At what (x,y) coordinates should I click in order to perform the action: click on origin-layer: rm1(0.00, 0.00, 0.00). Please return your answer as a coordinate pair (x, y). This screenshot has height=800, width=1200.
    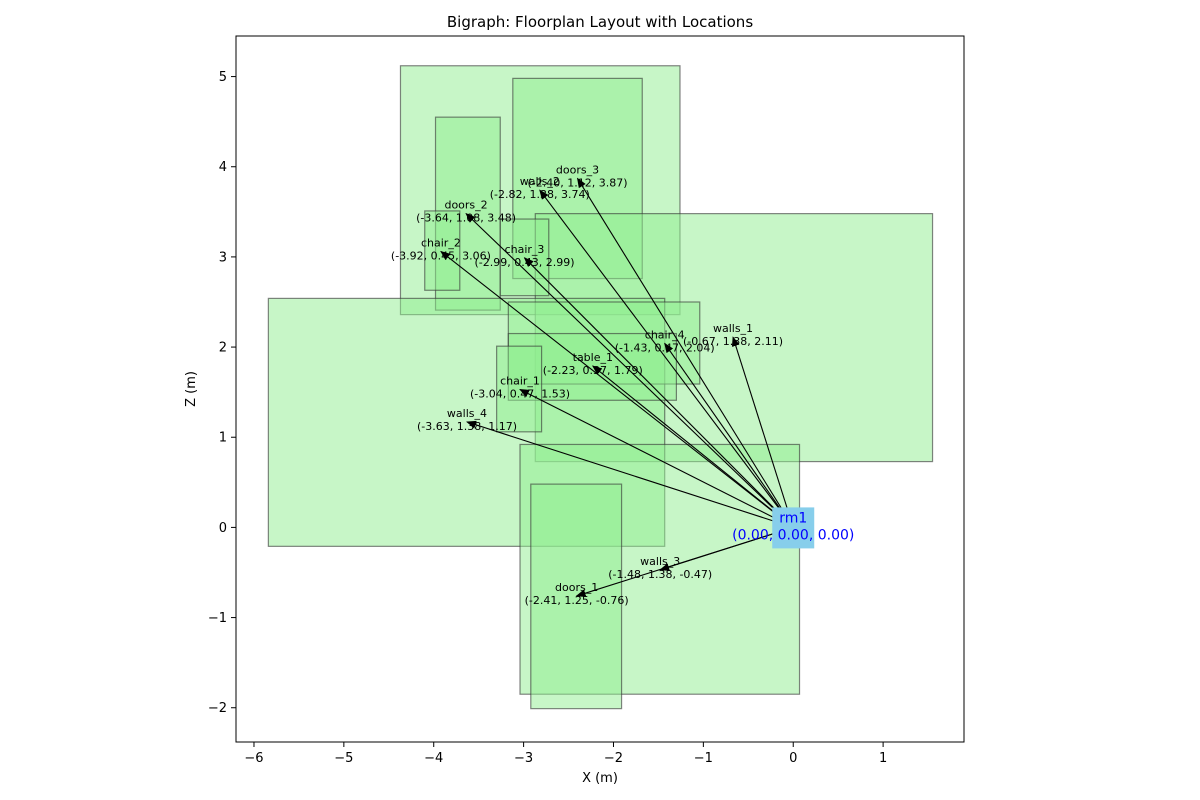
    Looking at the image, I should click on (793, 528).